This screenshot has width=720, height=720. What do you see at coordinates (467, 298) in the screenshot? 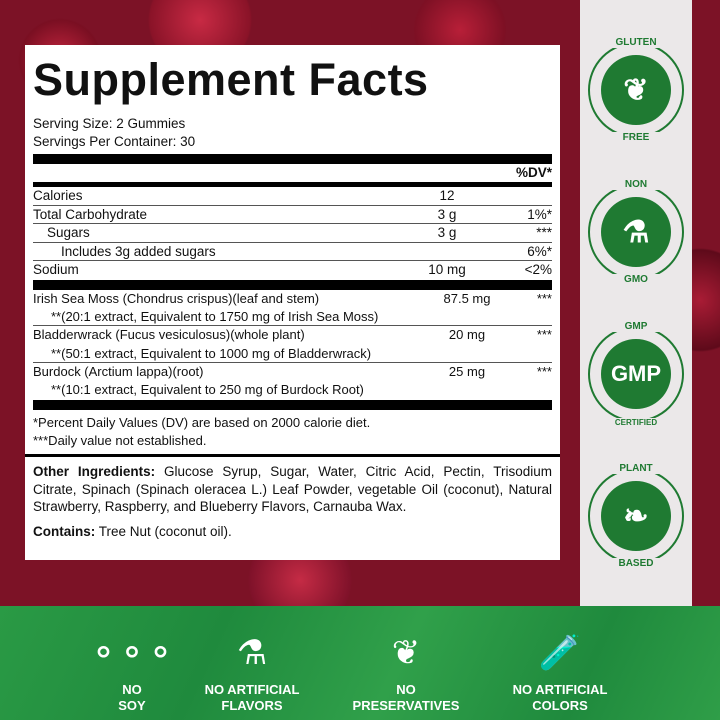
I see `ingredient-amount: 87.5 mg` at bounding box center [467, 298].